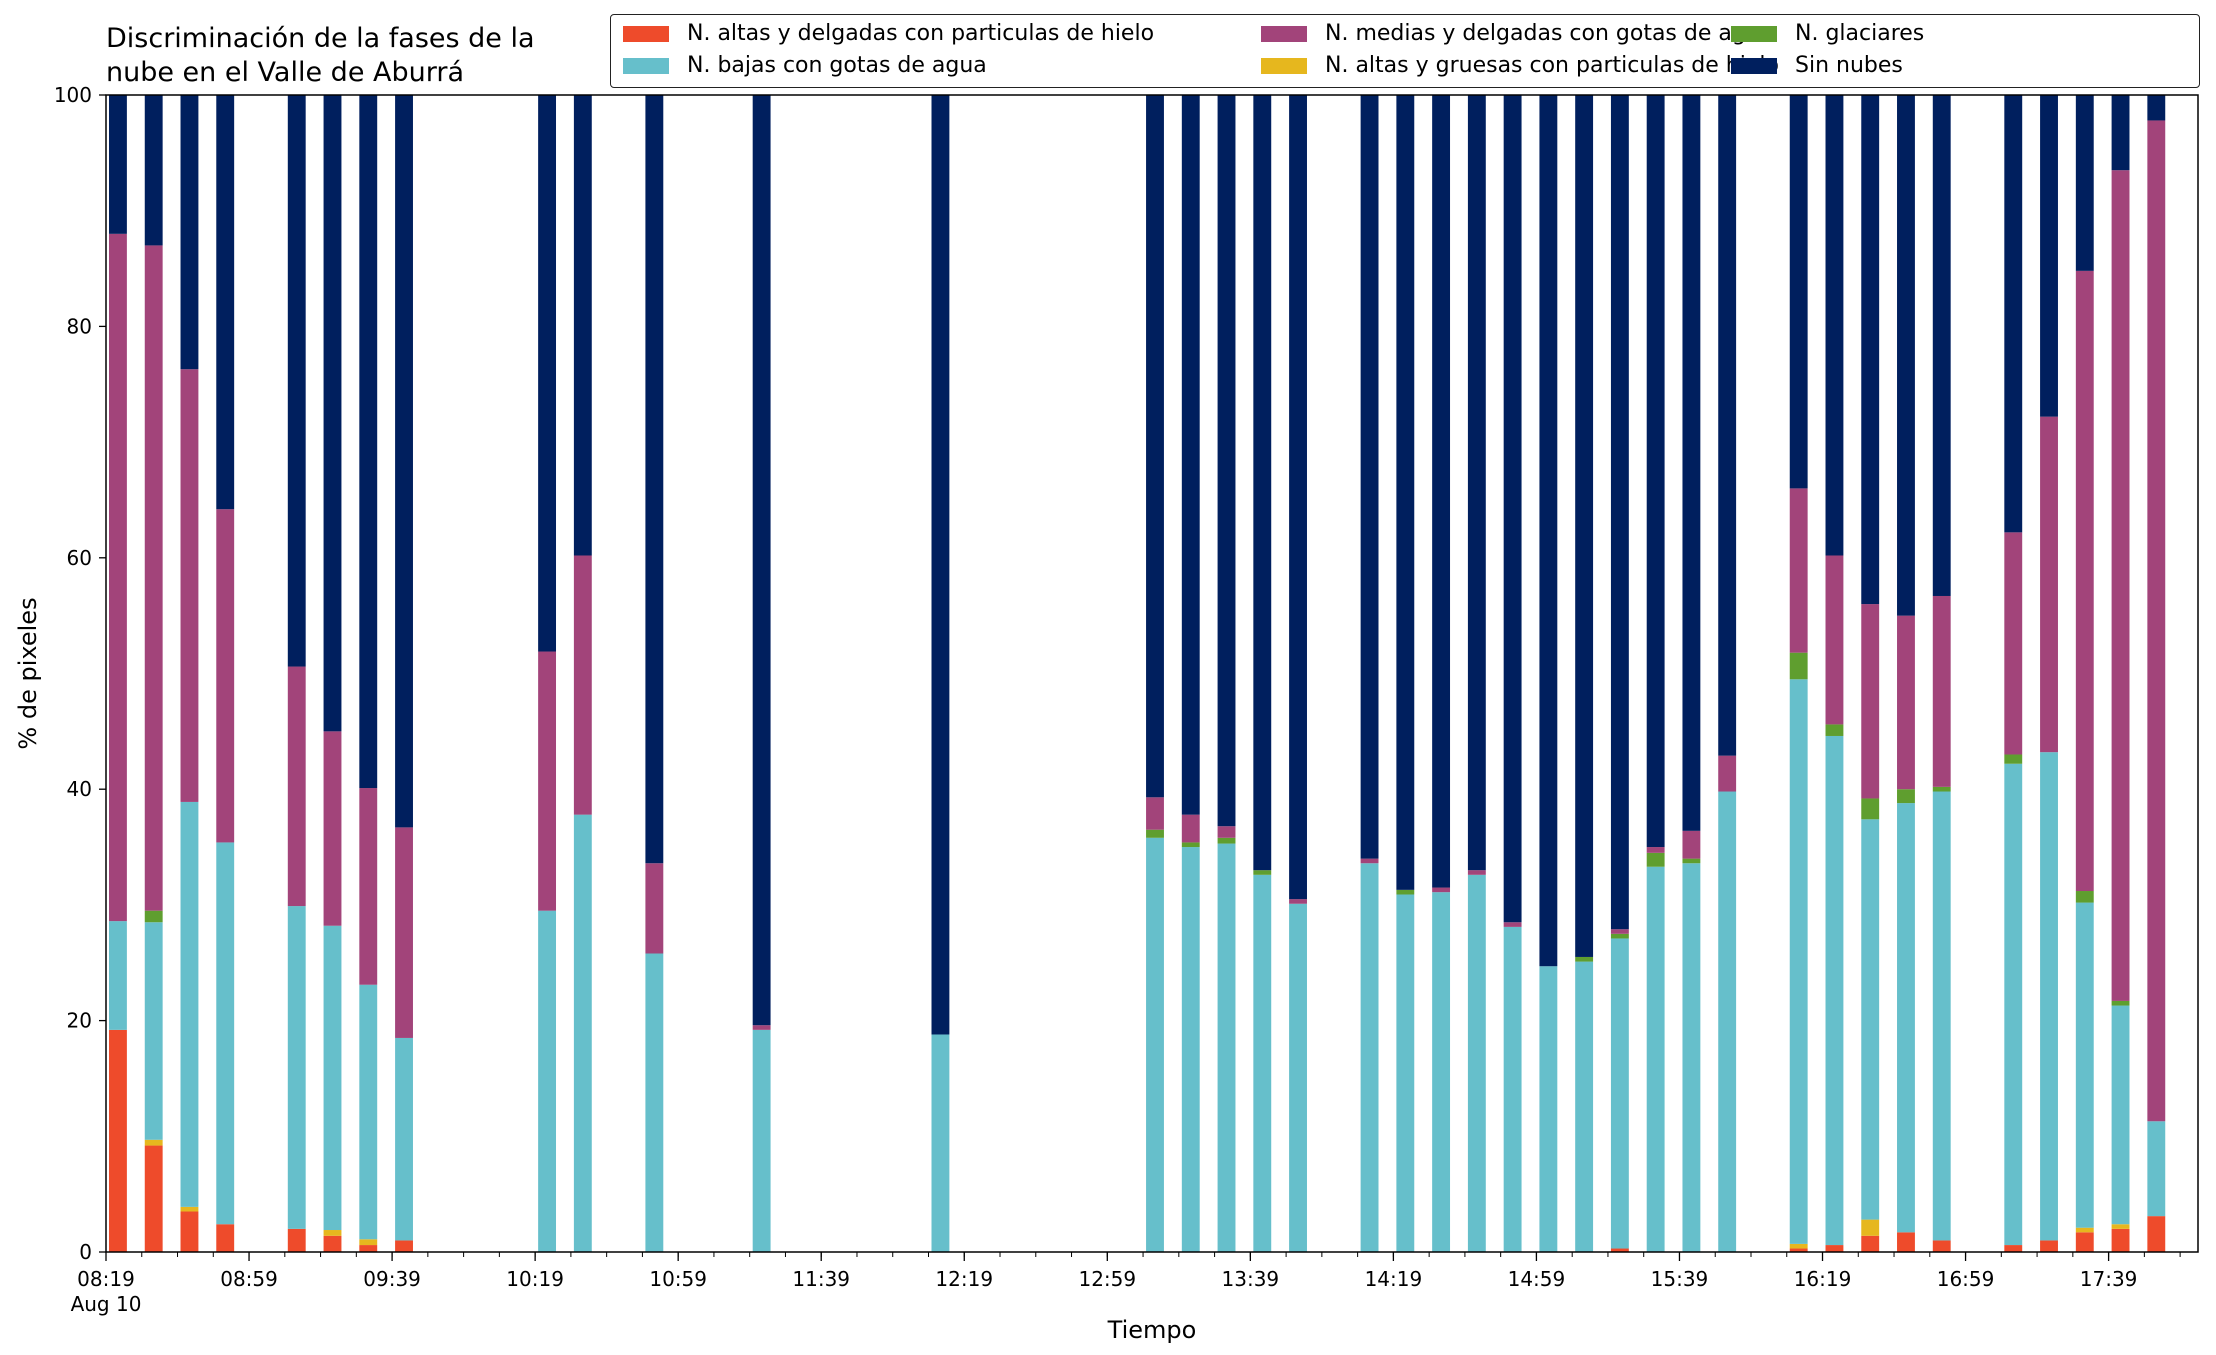  What do you see at coordinates (2109, 1279) in the screenshot?
I see `x-tick-label-14: 17:39` at bounding box center [2109, 1279].